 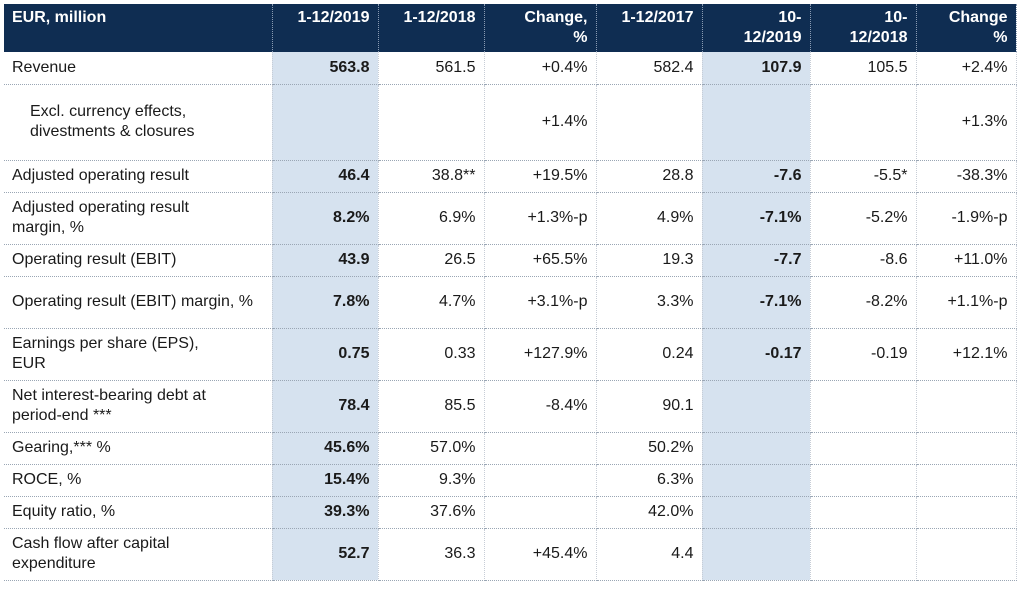 What do you see at coordinates (325, 176) in the screenshot?
I see `table-cell: 46.4` at bounding box center [325, 176].